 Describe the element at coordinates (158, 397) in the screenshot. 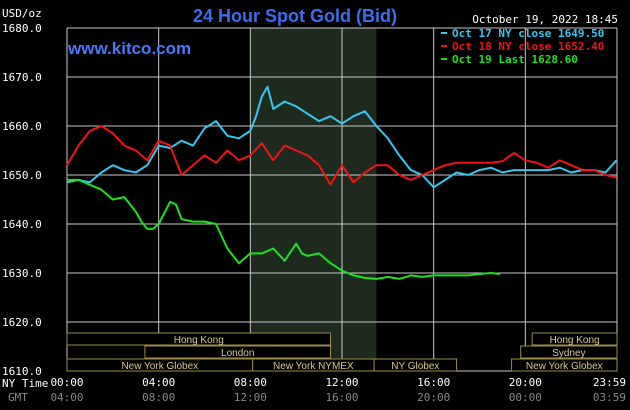

I see `x-tick-label-gmt: 08:00` at that location.